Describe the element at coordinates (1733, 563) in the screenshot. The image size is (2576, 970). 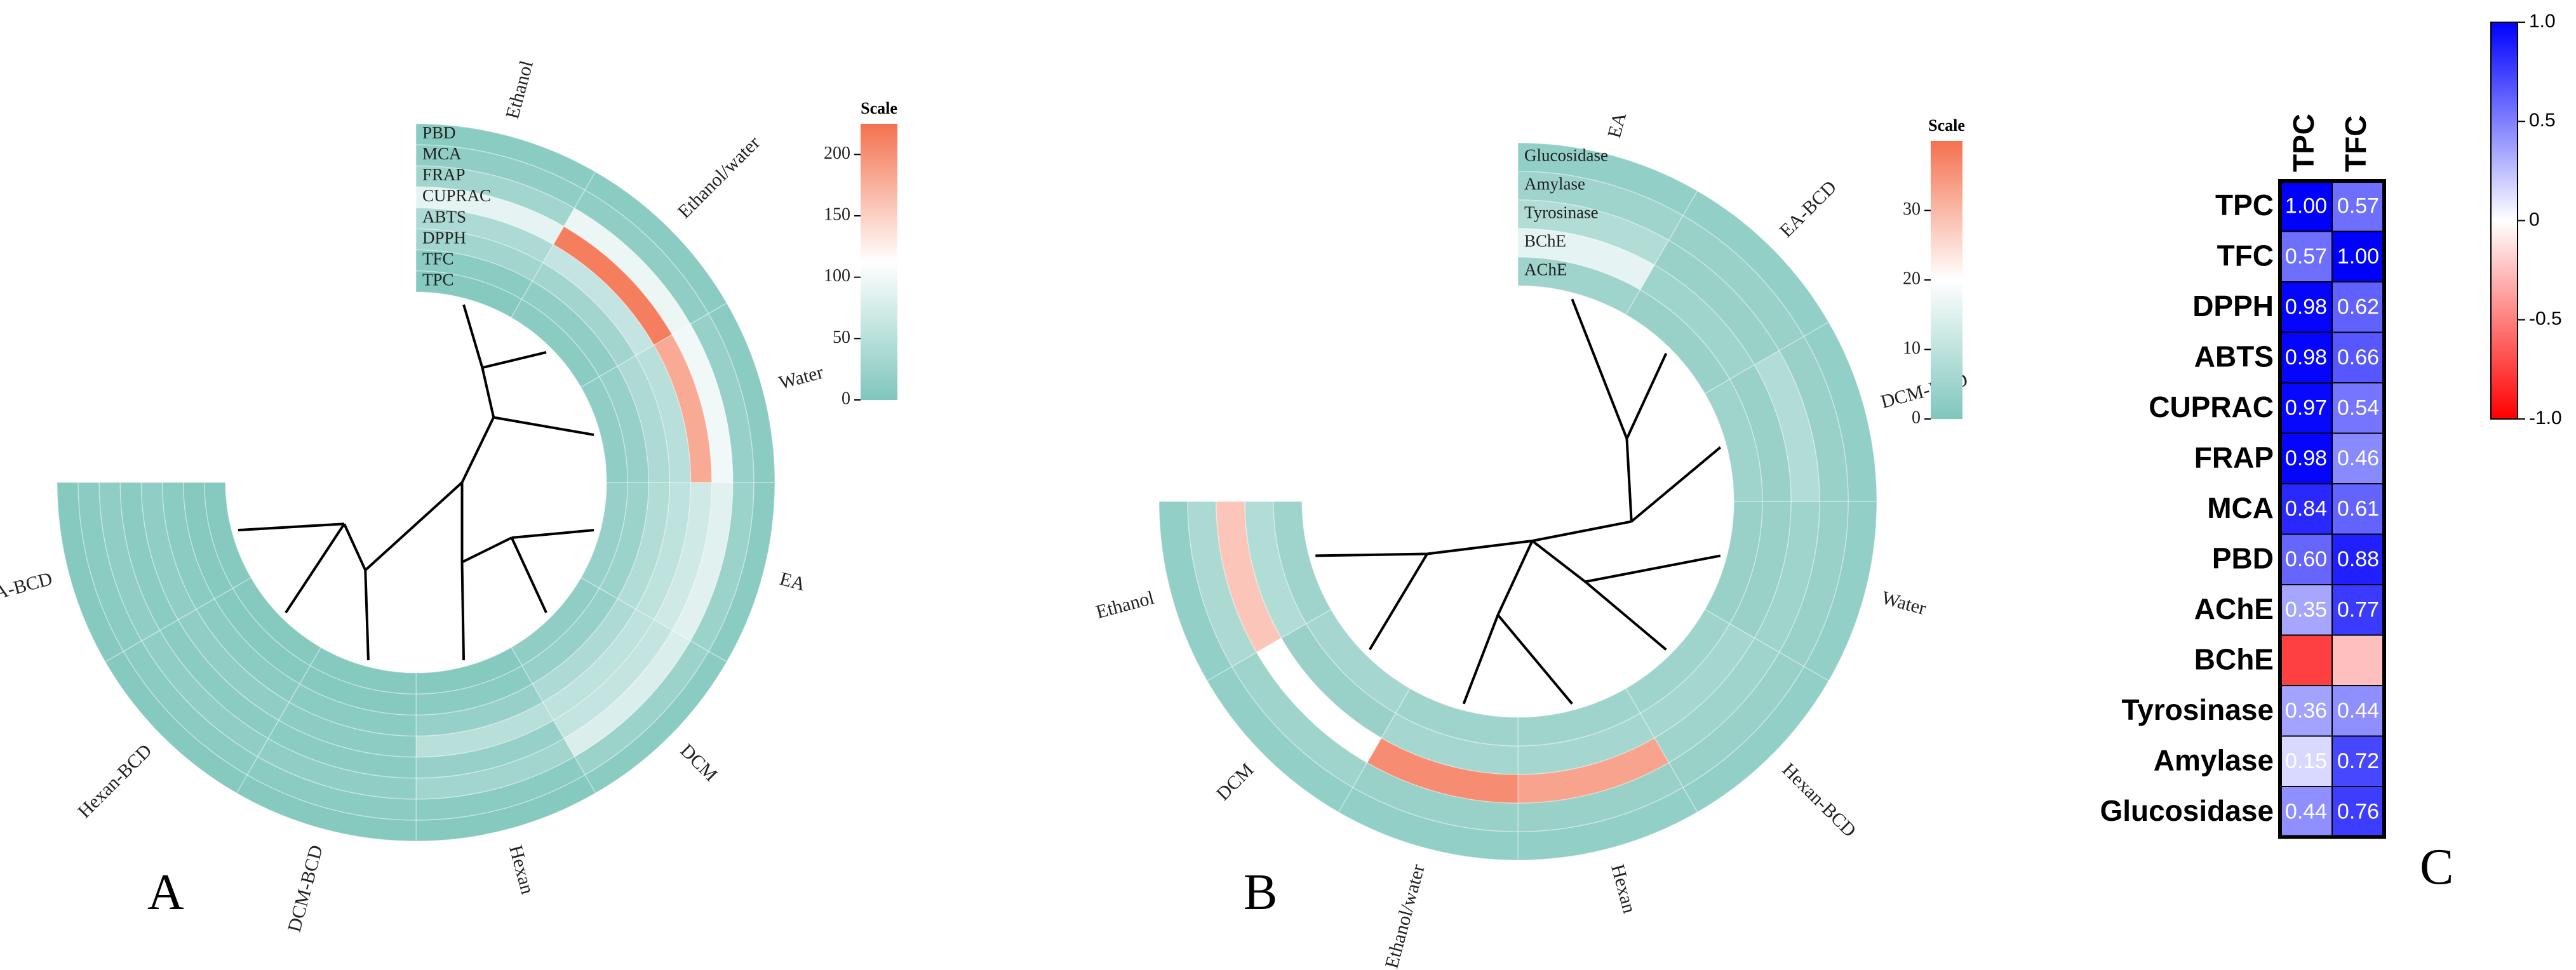
I see `heat-cell-water-ache` at that location.